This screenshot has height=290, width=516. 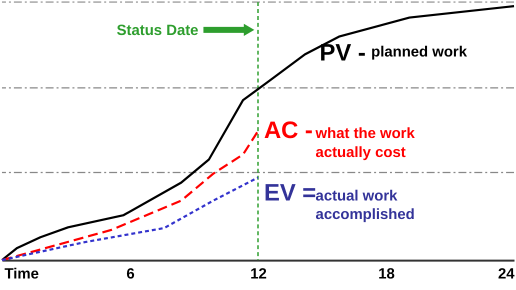 I want to click on ref-line-label: Status Date, so click(x=157, y=30).